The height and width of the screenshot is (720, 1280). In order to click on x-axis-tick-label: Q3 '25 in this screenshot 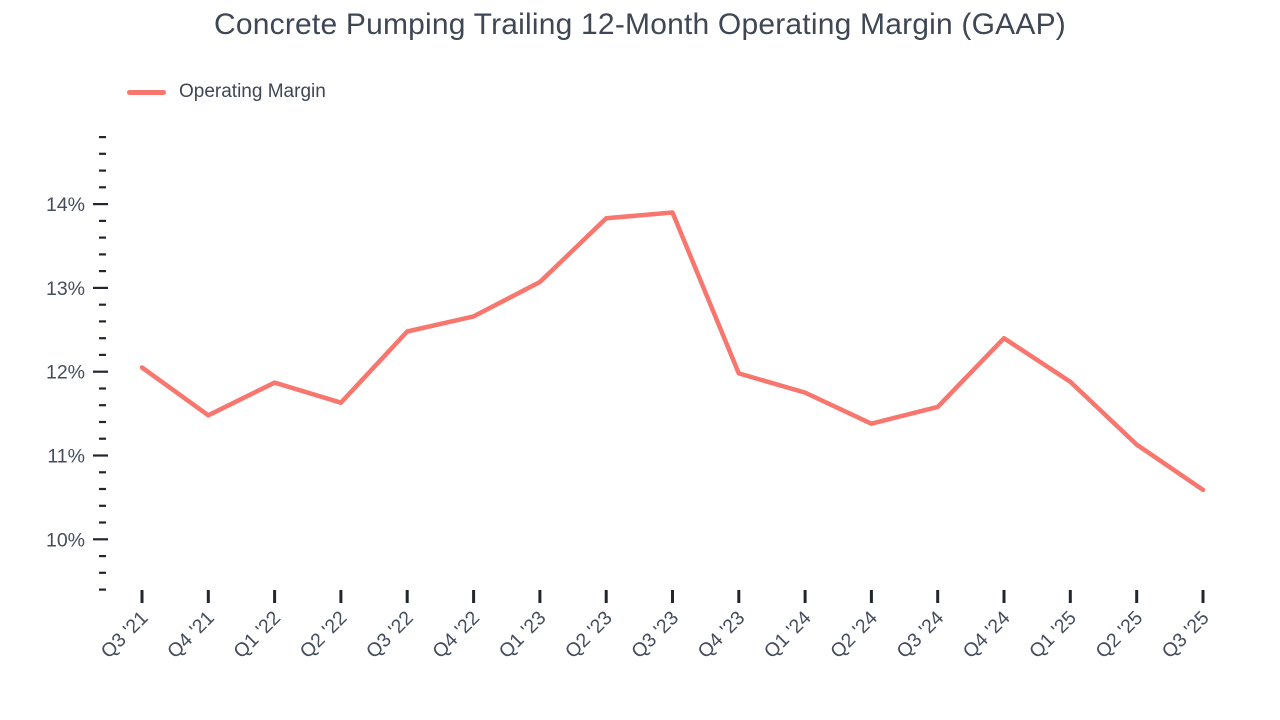, I will do `click(1186, 635)`.